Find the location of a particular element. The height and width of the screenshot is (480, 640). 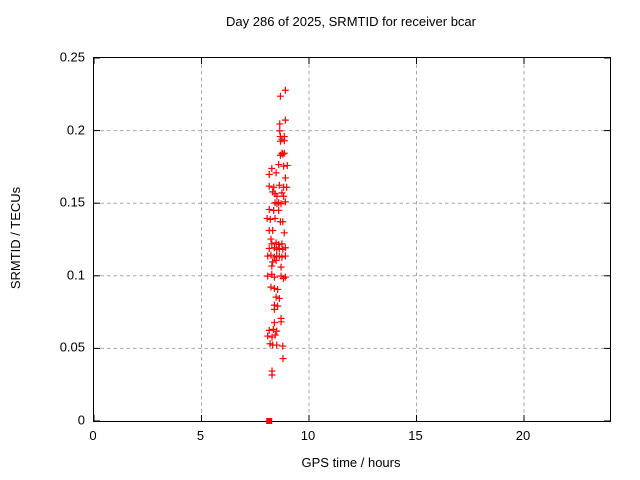

data-point-square is located at coordinates (269, 421).